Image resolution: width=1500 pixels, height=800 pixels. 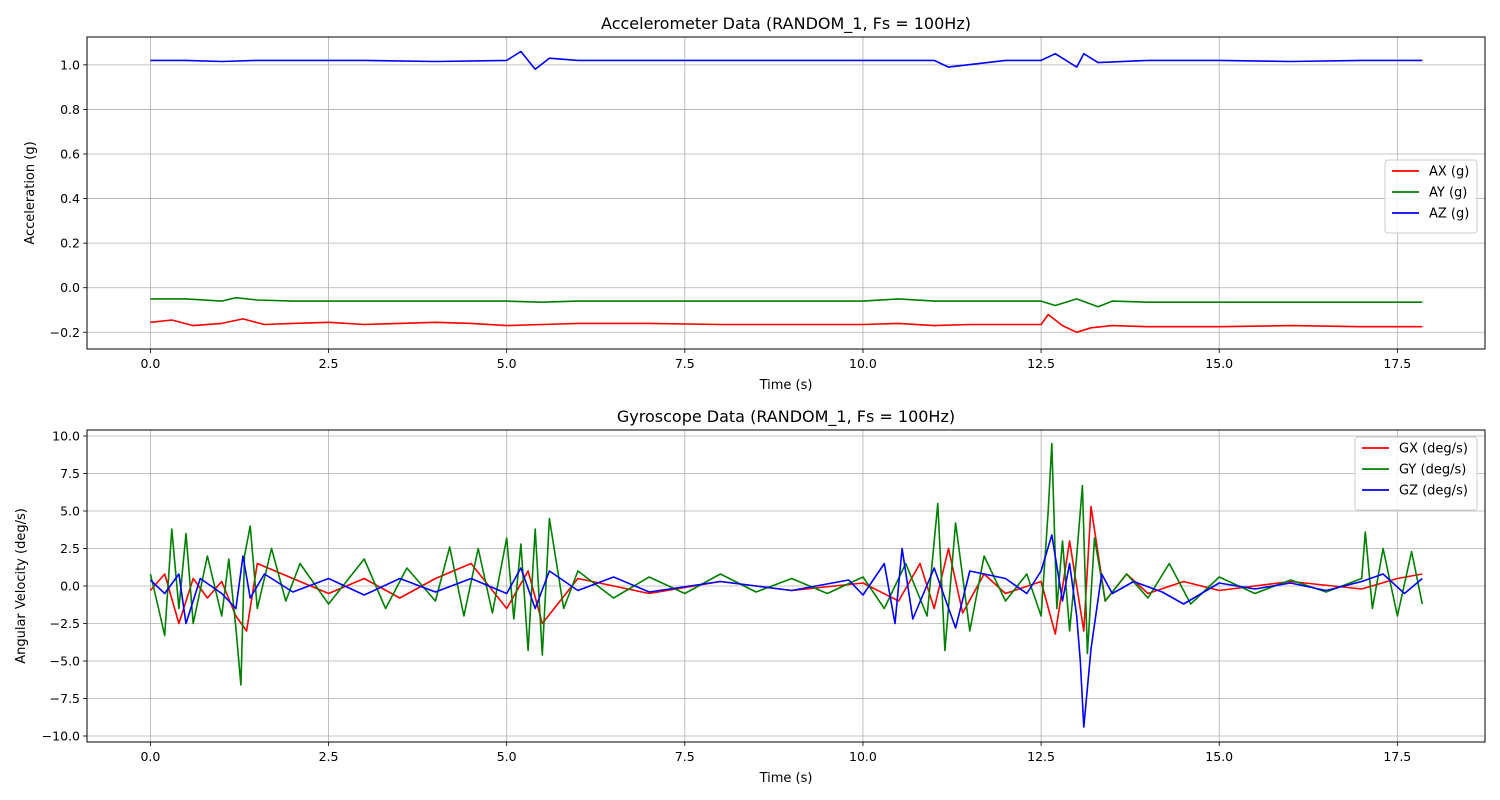 I want to click on accelerometer-legend-label: AX (g), so click(x=1449, y=172).